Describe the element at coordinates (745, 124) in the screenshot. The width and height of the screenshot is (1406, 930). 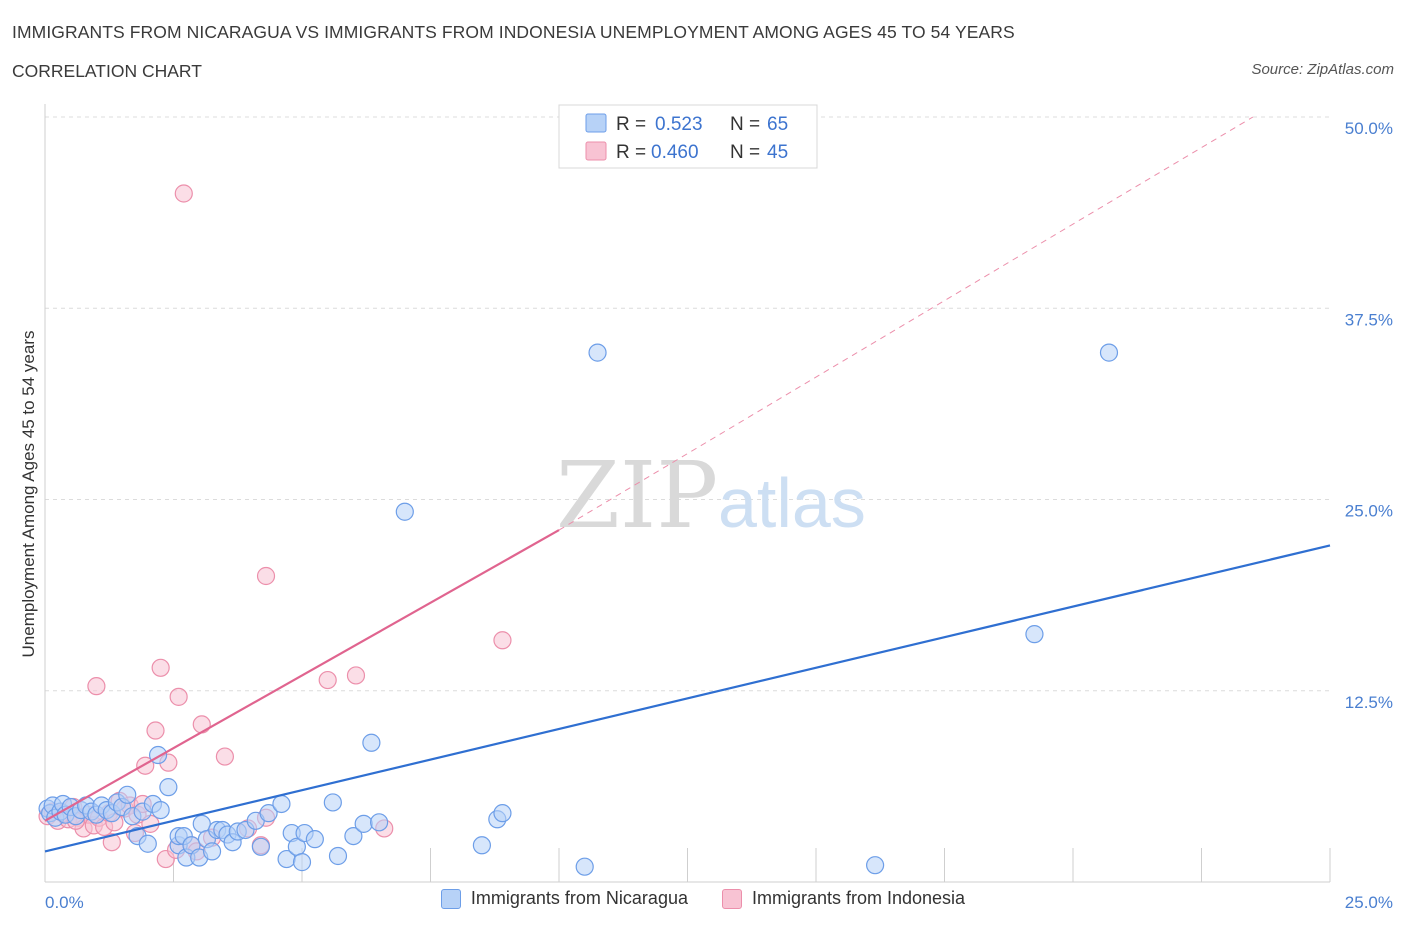
I see `legend-n-label-nicaragua: N =` at that location.